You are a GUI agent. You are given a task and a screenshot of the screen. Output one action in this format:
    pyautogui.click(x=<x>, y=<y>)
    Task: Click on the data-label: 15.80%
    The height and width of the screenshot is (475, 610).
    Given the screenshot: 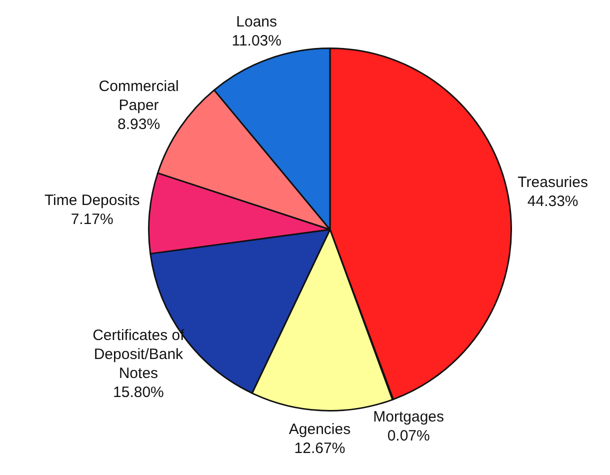 What is the action you would take?
    pyautogui.click(x=138, y=393)
    